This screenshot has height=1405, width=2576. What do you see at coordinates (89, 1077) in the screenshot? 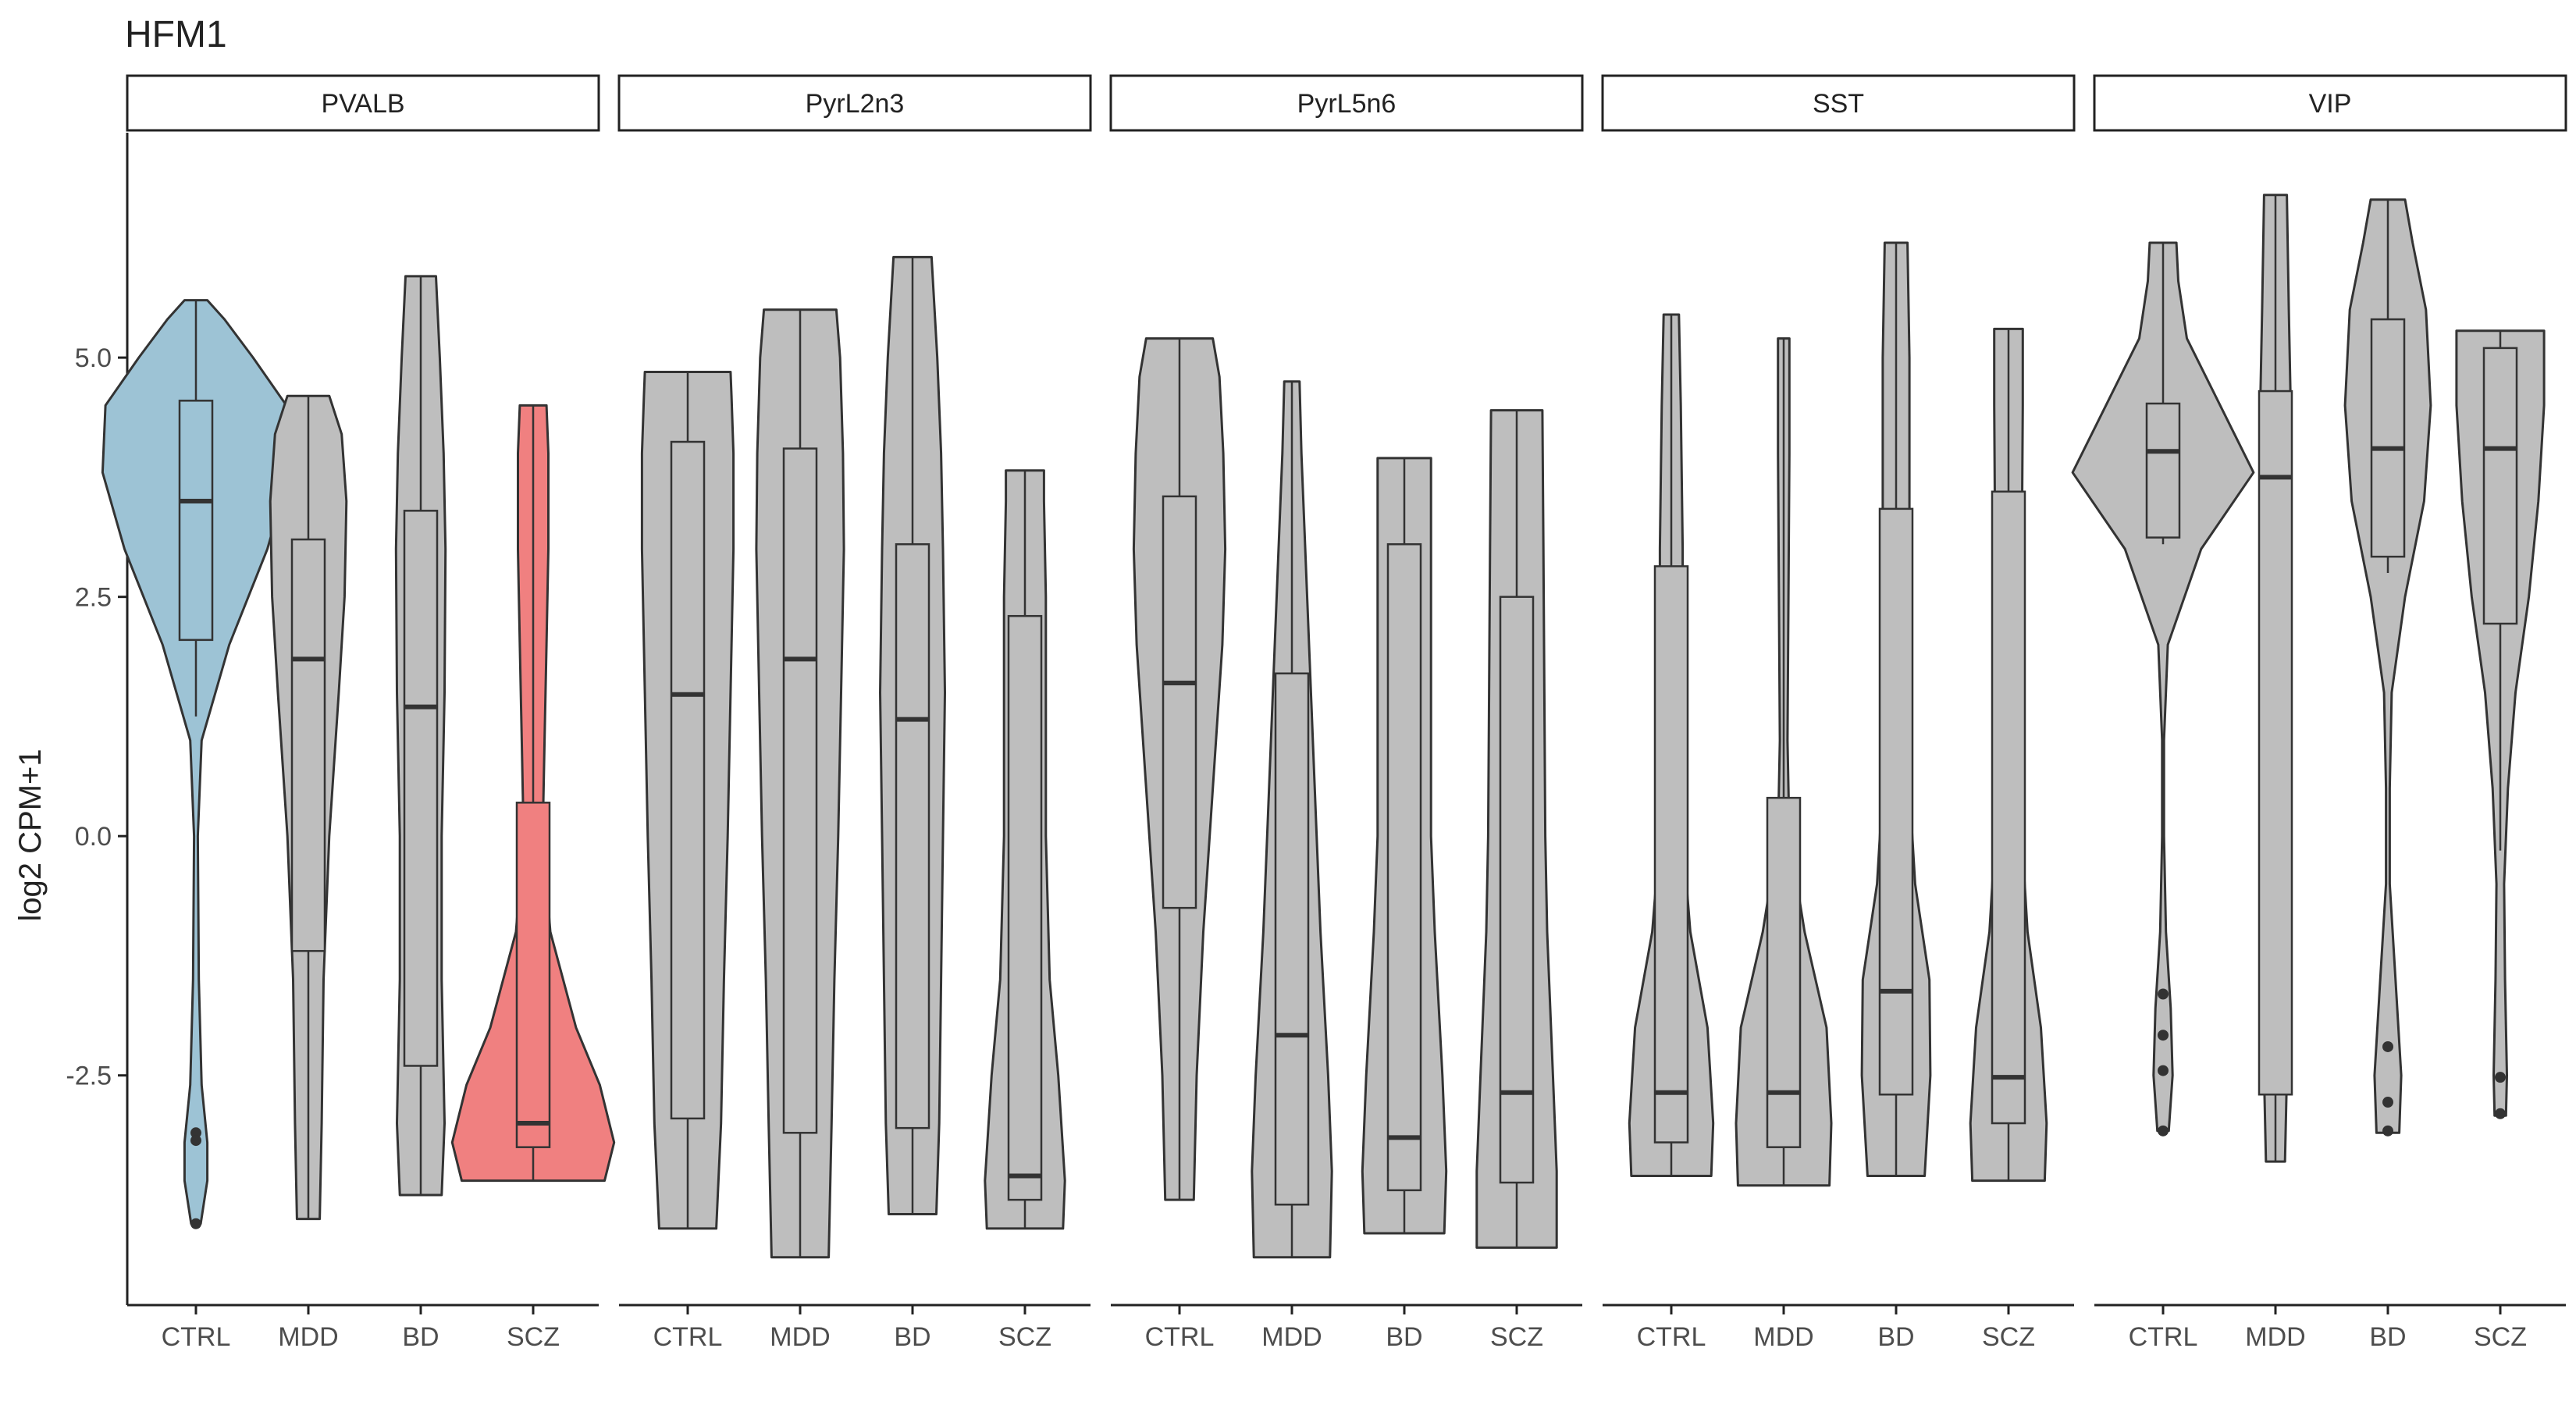
I see `y-tick-label: -2.5` at bounding box center [89, 1077].